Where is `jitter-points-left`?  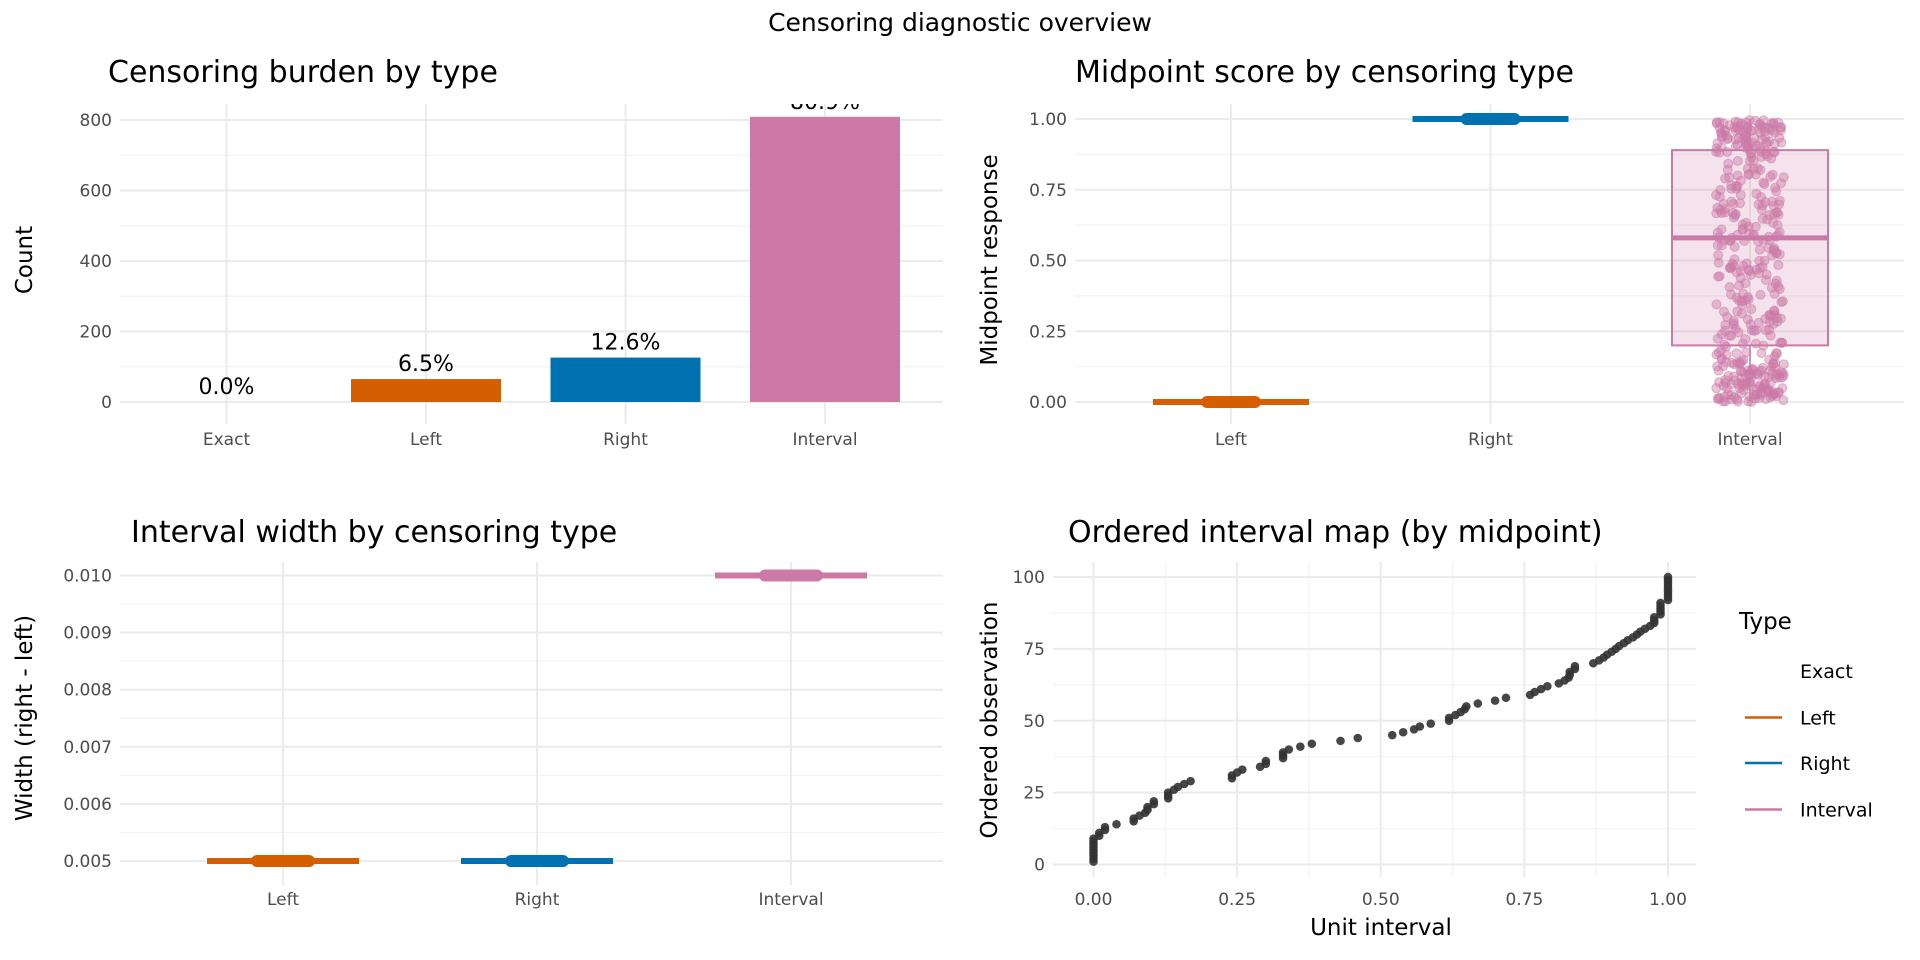 jitter-points-left is located at coordinates (1231, 402).